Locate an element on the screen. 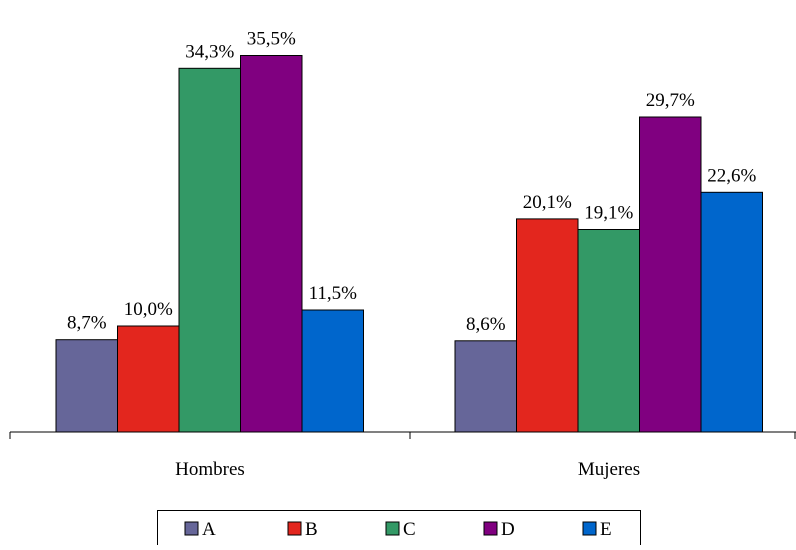 Image resolution: width=796 pixels, height=550 pixels. bar-e-mujeres is located at coordinates (731, 312).